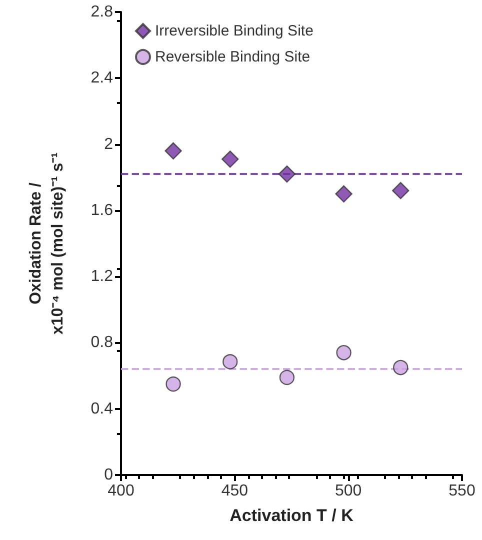 The height and width of the screenshot is (540, 482). What do you see at coordinates (232, 57) in the screenshot?
I see `legend-label: Reversible Binding Site` at bounding box center [232, 57].